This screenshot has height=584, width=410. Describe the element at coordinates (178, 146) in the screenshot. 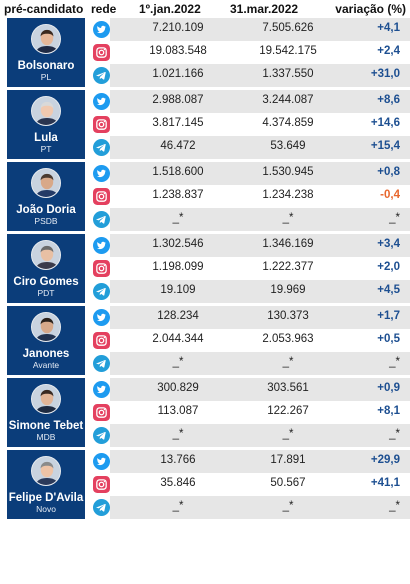

I see `value-jan: 46.472` at that location.